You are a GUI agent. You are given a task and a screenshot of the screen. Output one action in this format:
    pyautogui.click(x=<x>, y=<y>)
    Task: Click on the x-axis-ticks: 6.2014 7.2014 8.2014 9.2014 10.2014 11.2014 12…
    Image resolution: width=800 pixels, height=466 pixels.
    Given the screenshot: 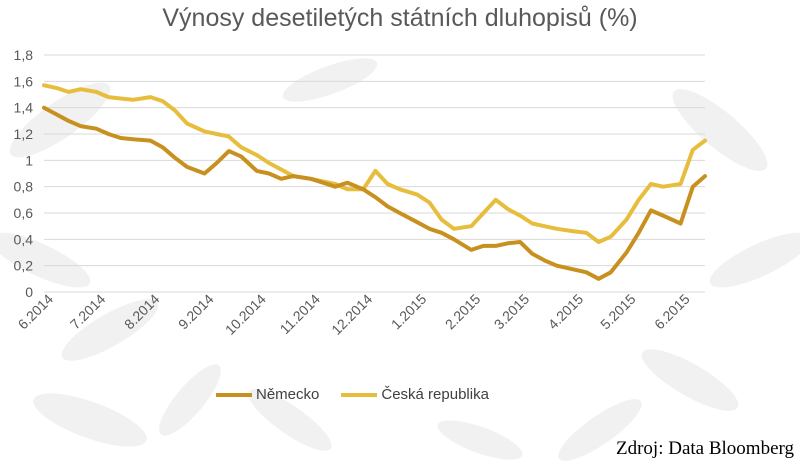 What is the action you would take?
    pyautogui.click(x=354, y=314)
    